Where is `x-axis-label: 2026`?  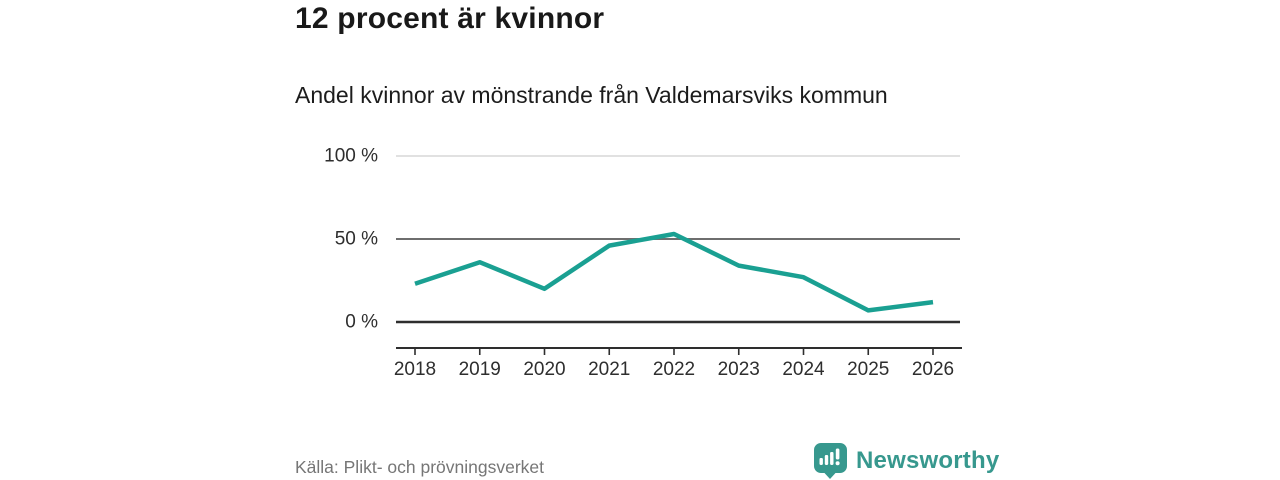 x-axis-label: 2026 is located at coordinates (933, 369).